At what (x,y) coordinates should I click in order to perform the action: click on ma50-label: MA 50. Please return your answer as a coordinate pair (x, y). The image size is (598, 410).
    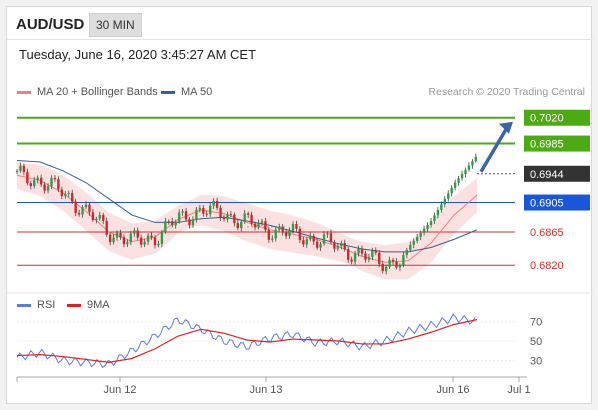
    Looking at the image, I should click on (197, 92).